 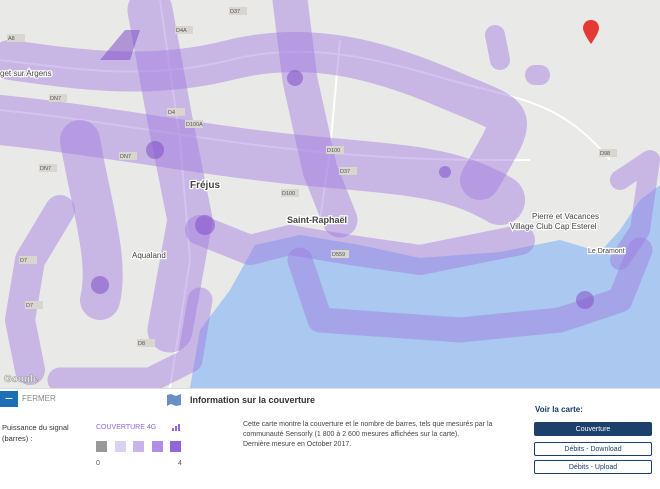 I want to click on panel-title: Information sur la couverture, so click(x=253, y=400).